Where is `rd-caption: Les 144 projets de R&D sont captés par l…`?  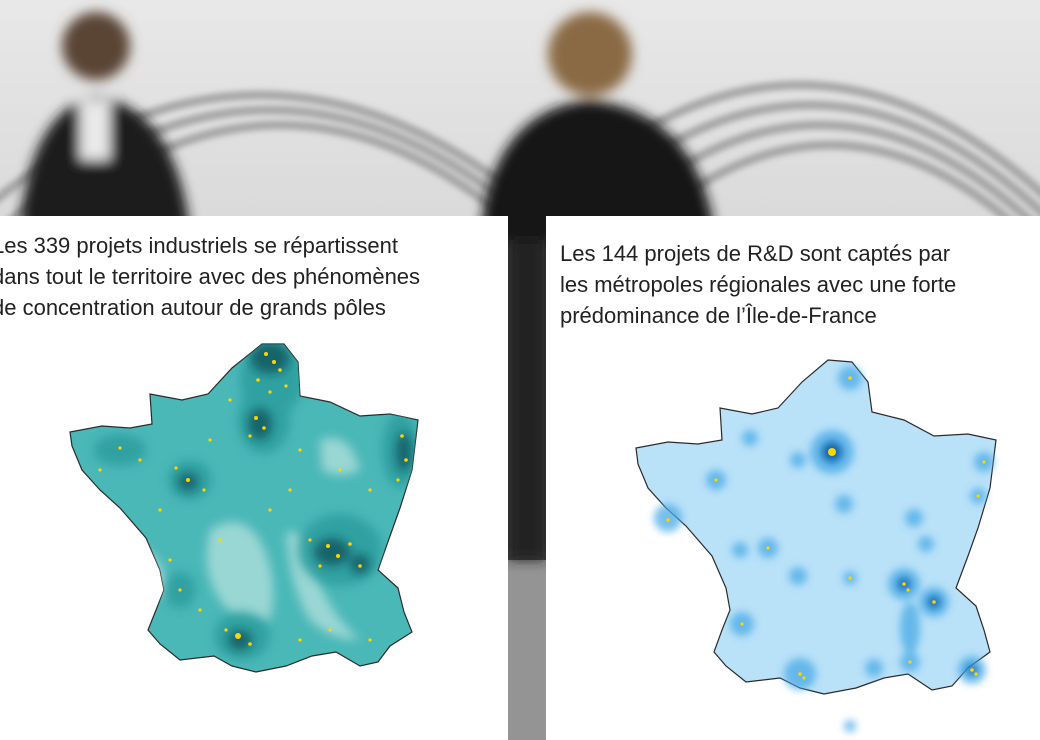
rd-caption: Les 144 projets de R&D sont captés par l… is located at coordinates (758, 284).